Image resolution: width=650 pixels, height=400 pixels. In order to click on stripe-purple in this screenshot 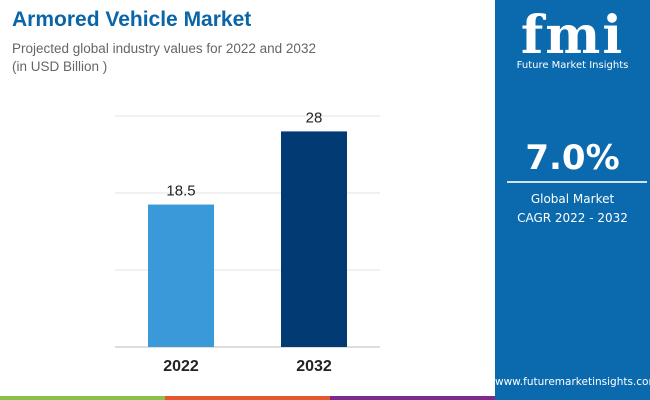, I will do `click(412, 398)`.